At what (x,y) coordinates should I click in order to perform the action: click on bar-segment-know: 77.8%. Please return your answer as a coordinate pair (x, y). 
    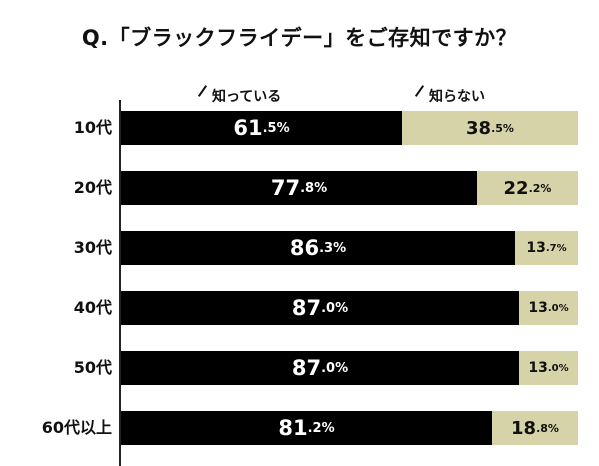
    Looking at the image, I should click on (299, 188).